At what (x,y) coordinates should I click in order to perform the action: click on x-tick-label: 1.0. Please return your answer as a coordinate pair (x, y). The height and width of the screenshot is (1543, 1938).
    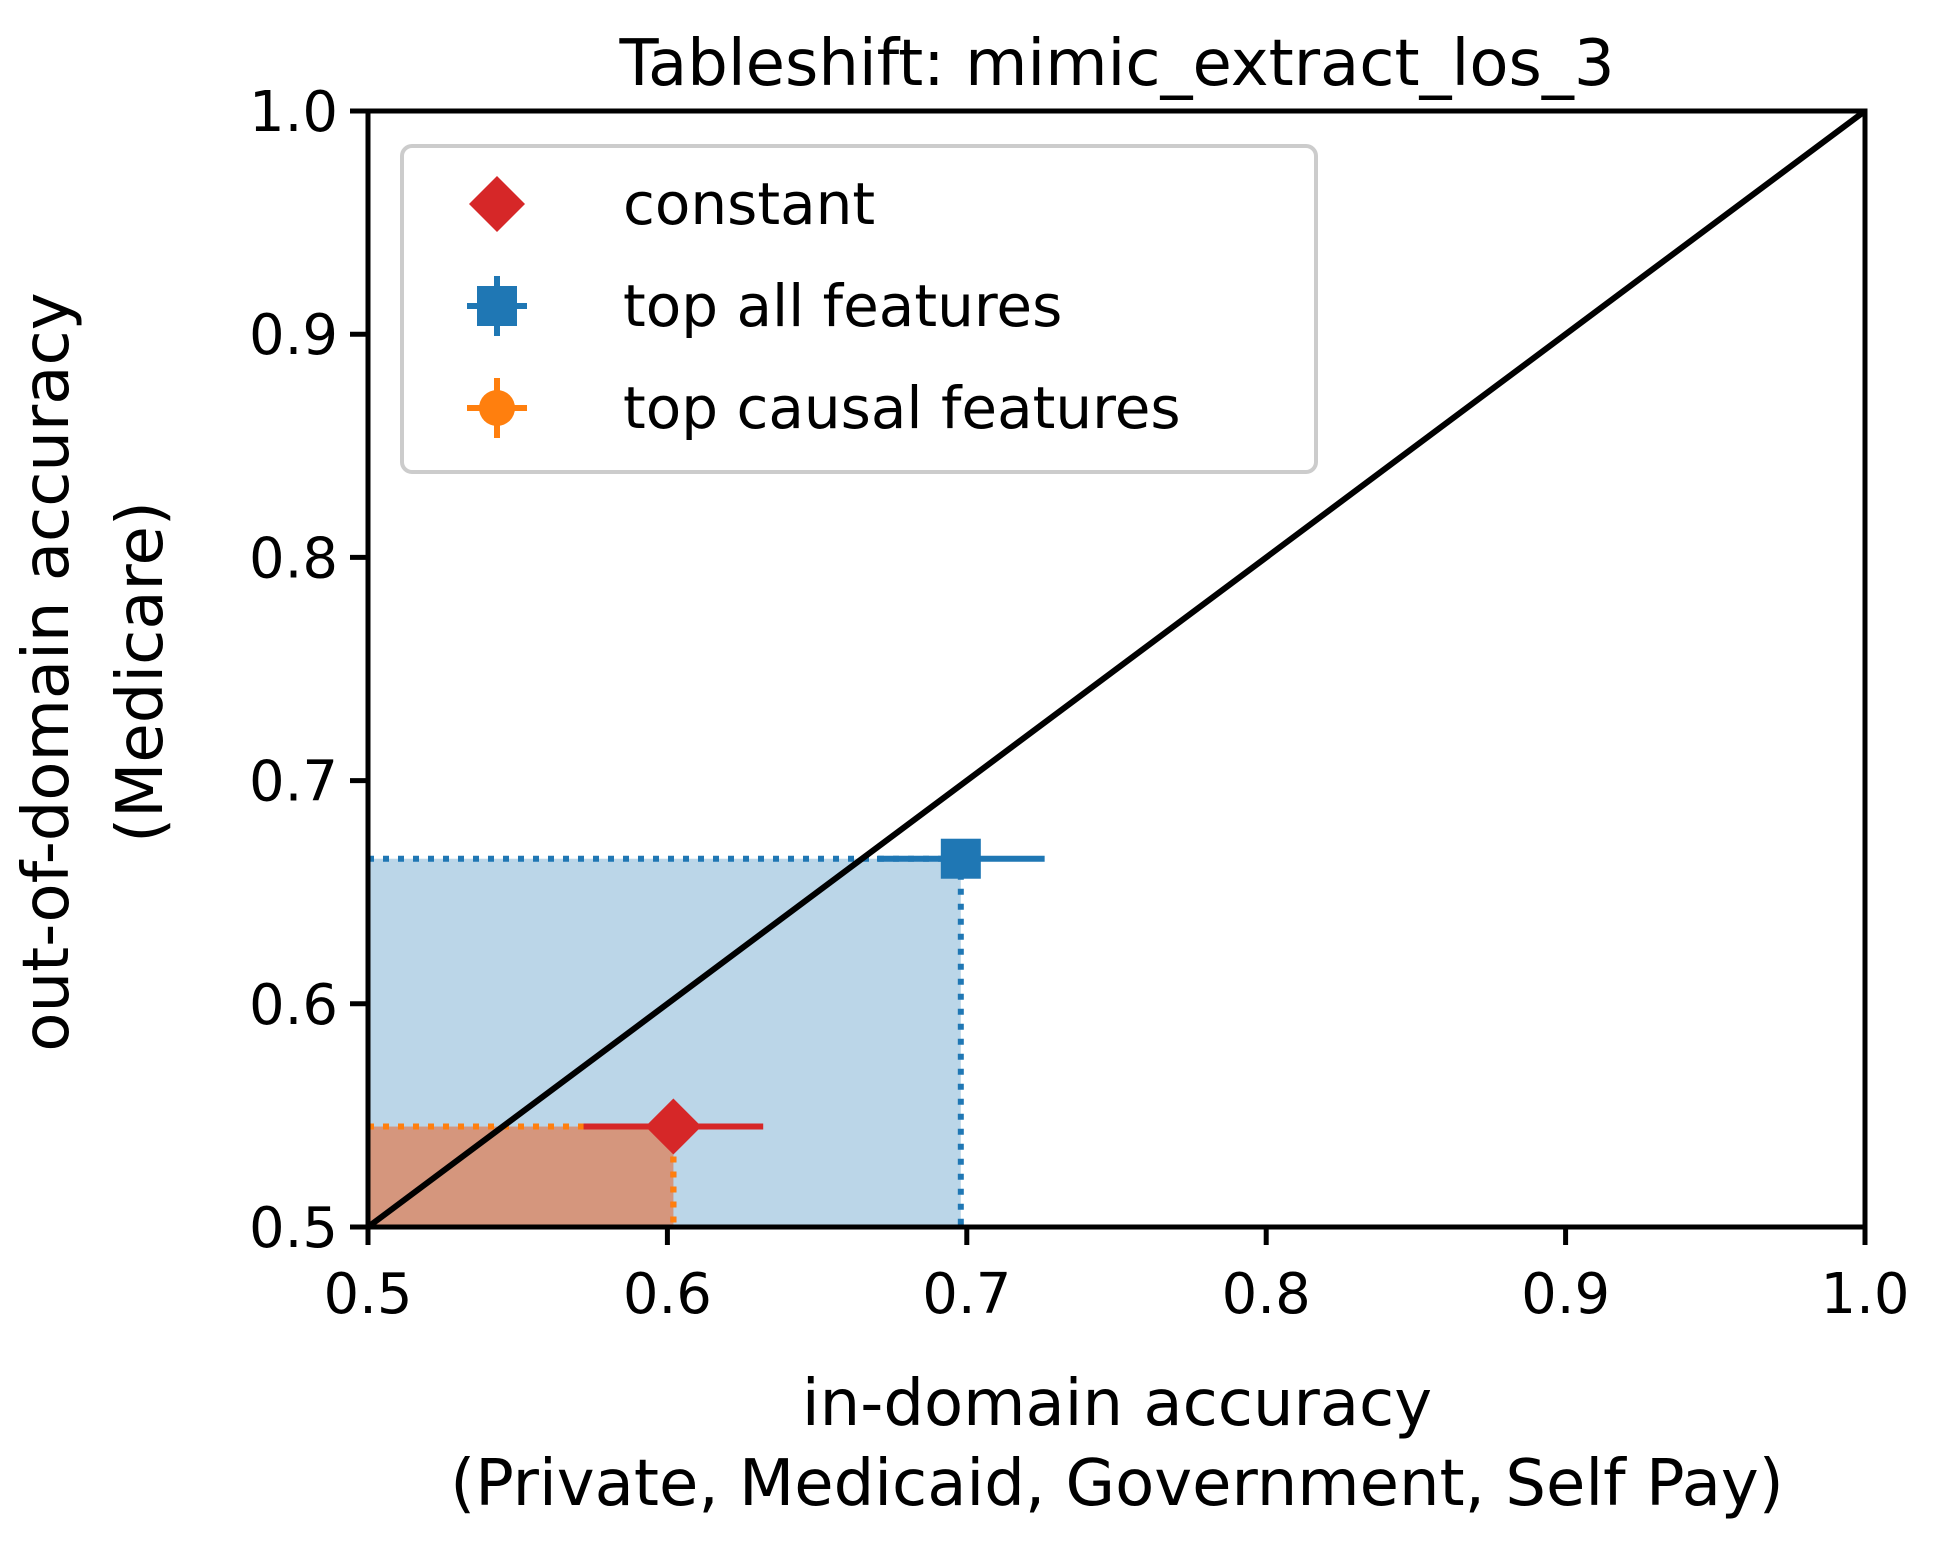
    Looking at the image, I should click on (1864, 1294).